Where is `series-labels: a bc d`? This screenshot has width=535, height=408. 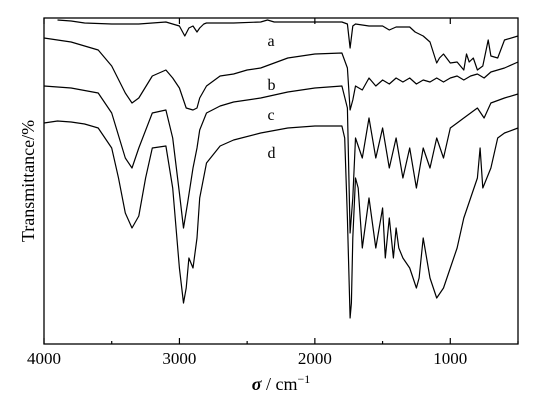
series-labels: a bc d is located at coordinates (271, 97).